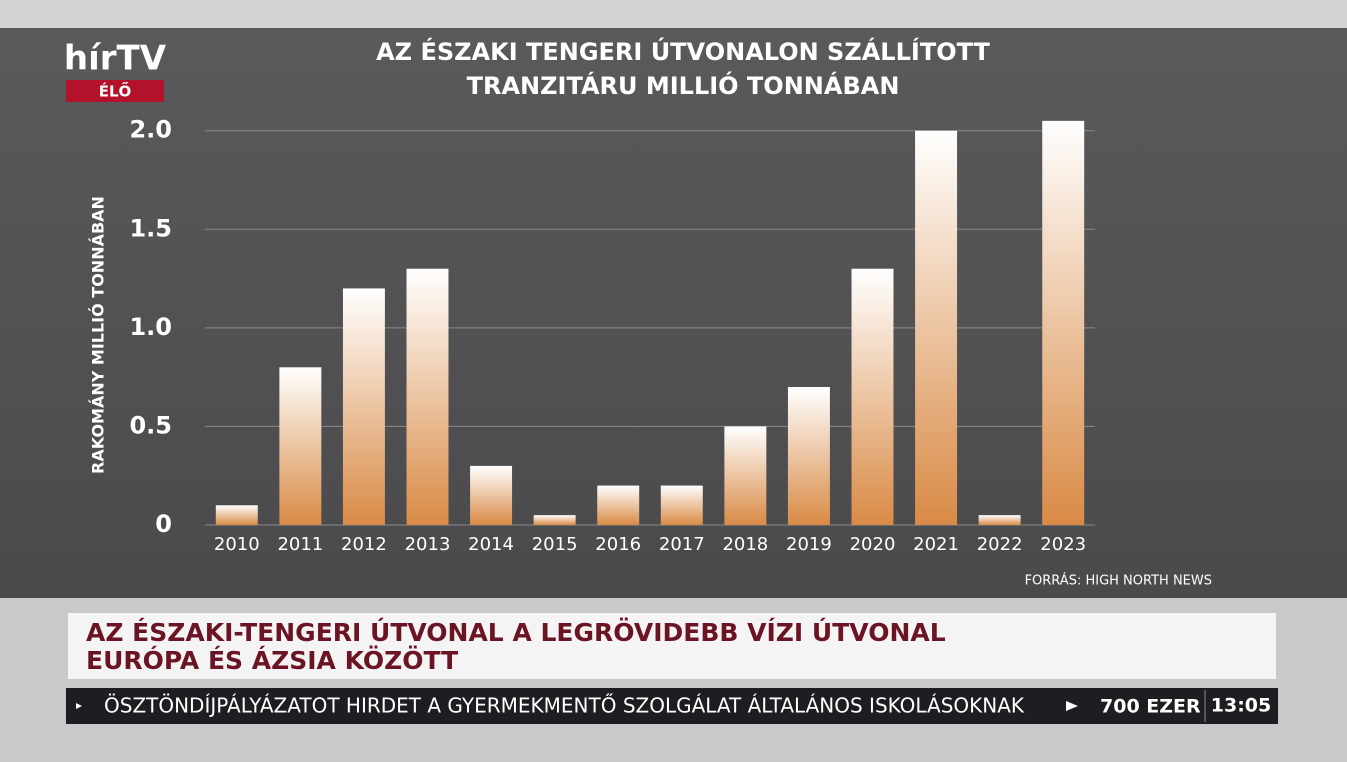 The width and height of the screenshot is (1347, 762). Describe the element at coordinates (1205, 706) in the screenshot. I see `ticker-divider` at that location.